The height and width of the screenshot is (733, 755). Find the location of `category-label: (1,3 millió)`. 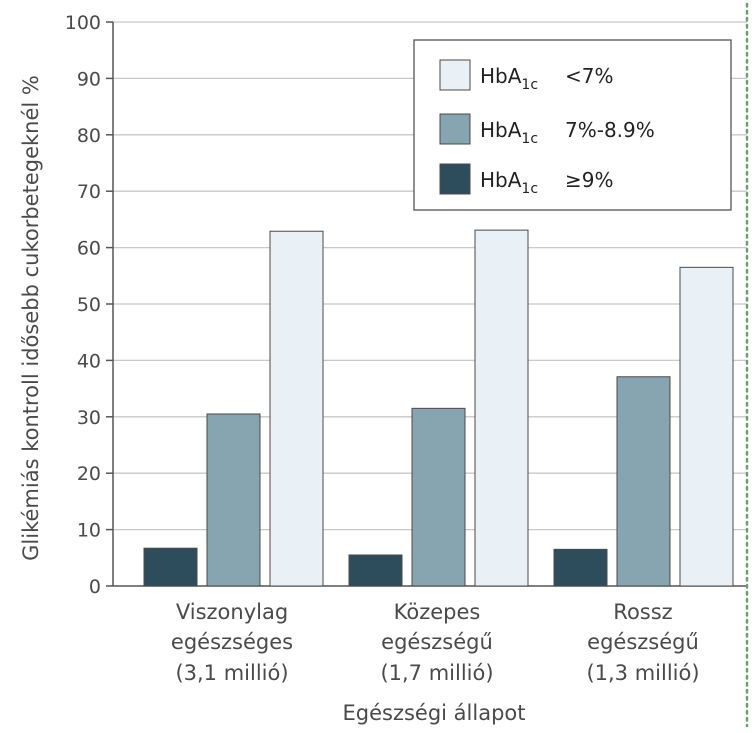

category-label: (1,3 millió) is located at coordinates (642, 673).